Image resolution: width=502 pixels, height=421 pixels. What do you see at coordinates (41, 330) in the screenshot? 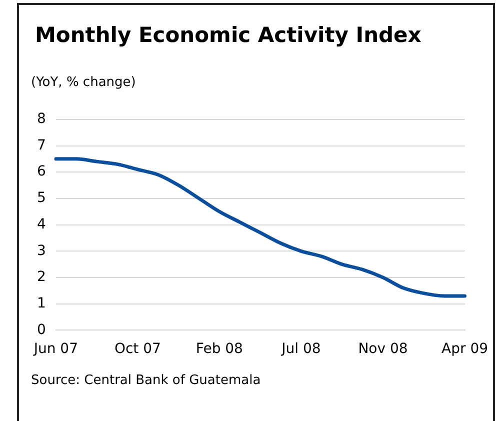
I see `y-tick-label: 0` at bounding box center [41, 330].